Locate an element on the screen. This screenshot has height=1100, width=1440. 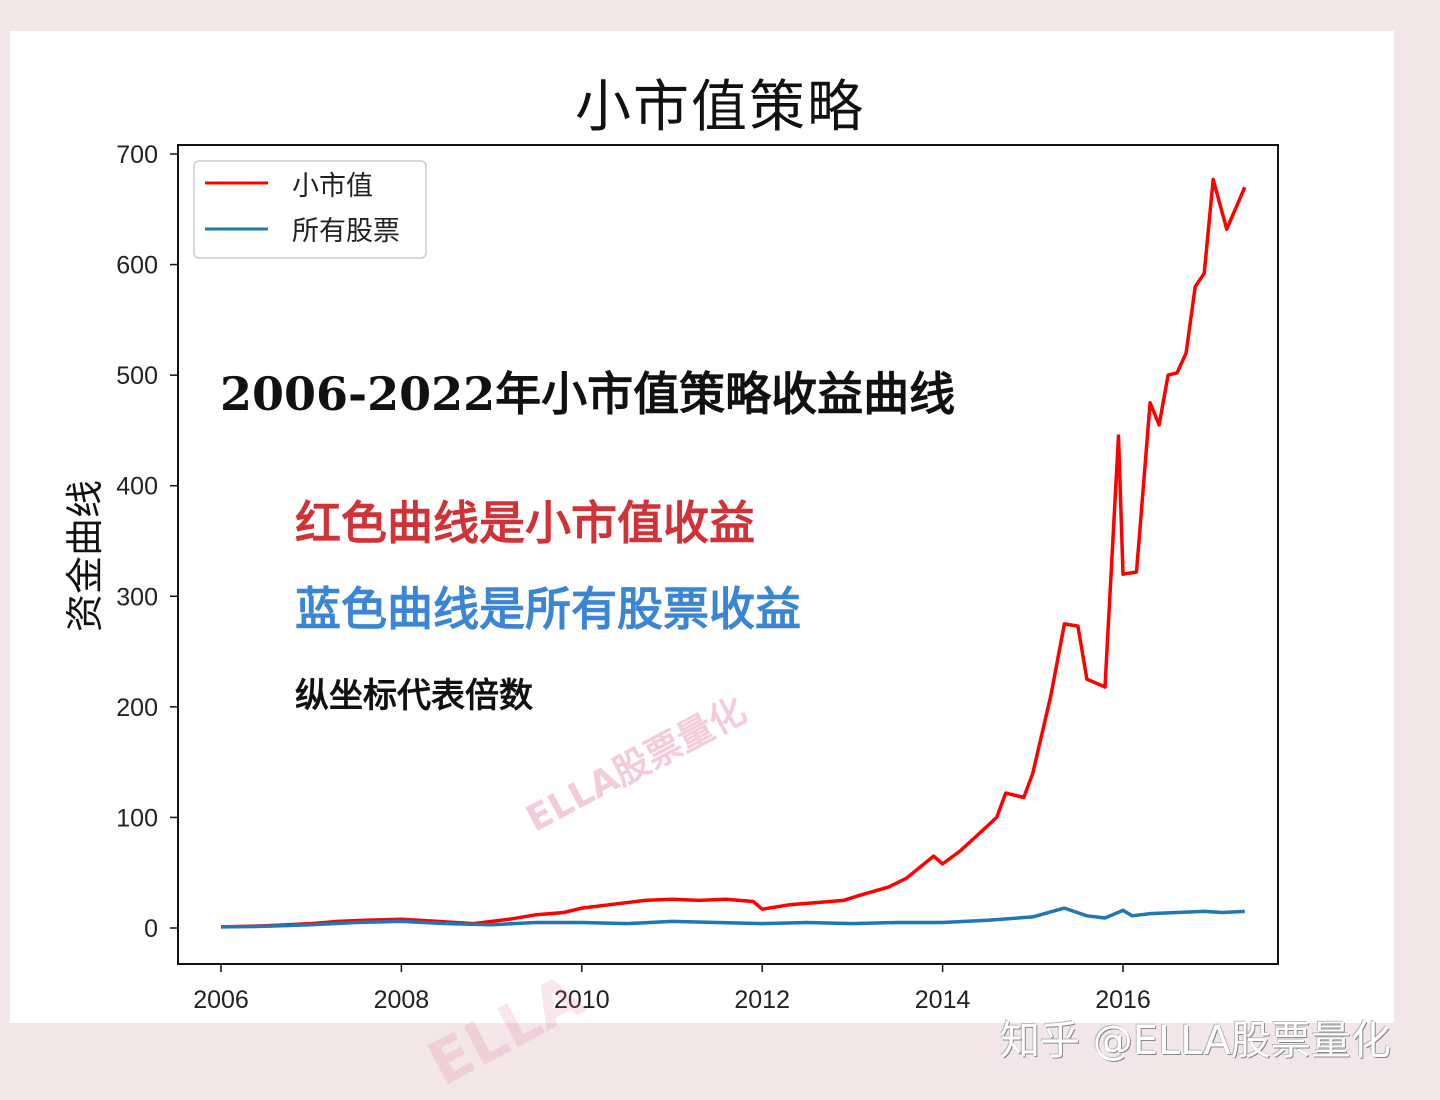
y-tick-label: 400 is located at coordinates (137, 487).